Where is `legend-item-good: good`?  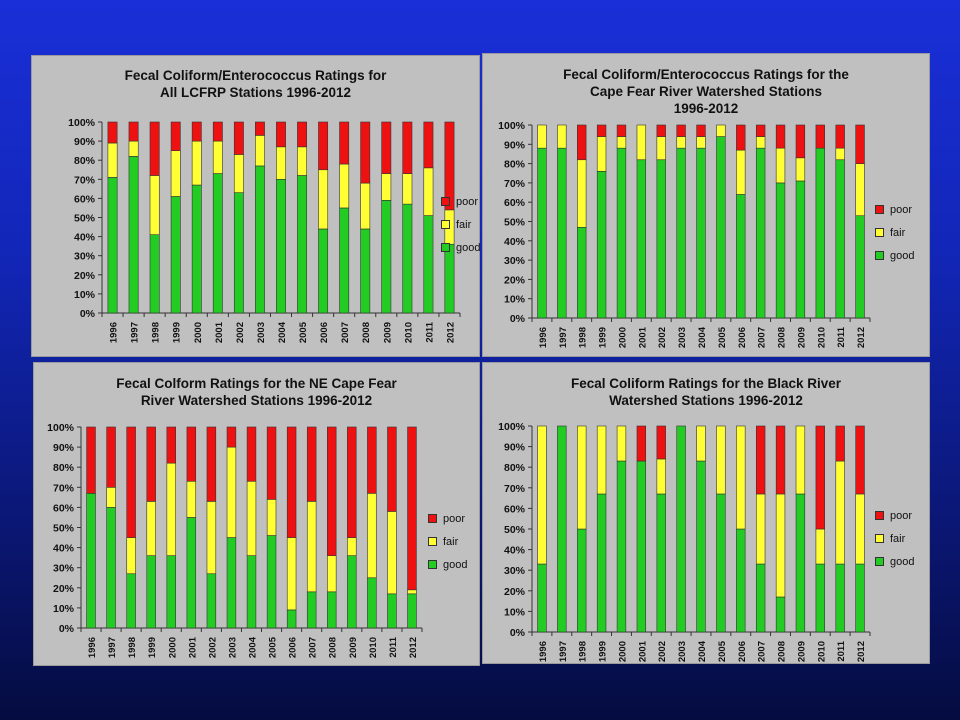 legend-item-good: good is located at coordinates (894, 561).